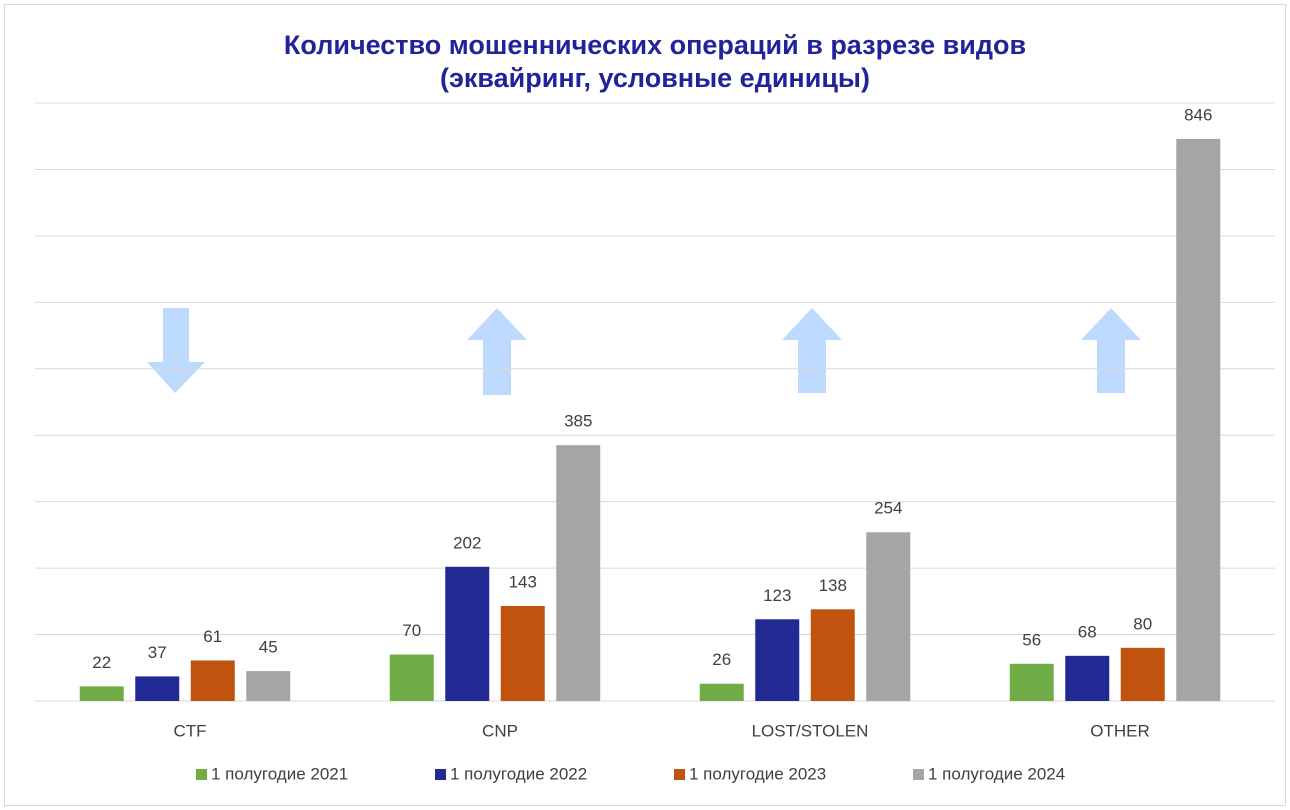  Describe the element at coordinates (810, 730) in the screenshot. I see `x-tick-label: LOST/STOLEN` at that location.